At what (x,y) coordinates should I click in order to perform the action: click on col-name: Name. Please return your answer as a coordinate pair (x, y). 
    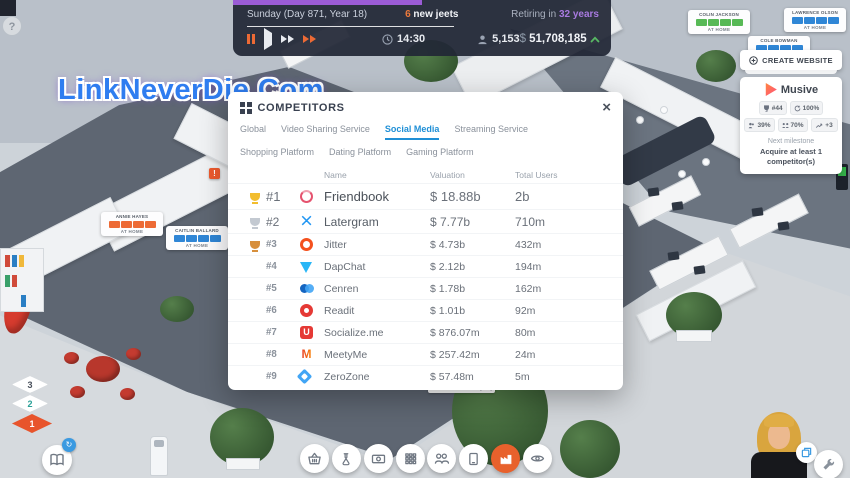
    Looking at the image, I should click on (335, 175).